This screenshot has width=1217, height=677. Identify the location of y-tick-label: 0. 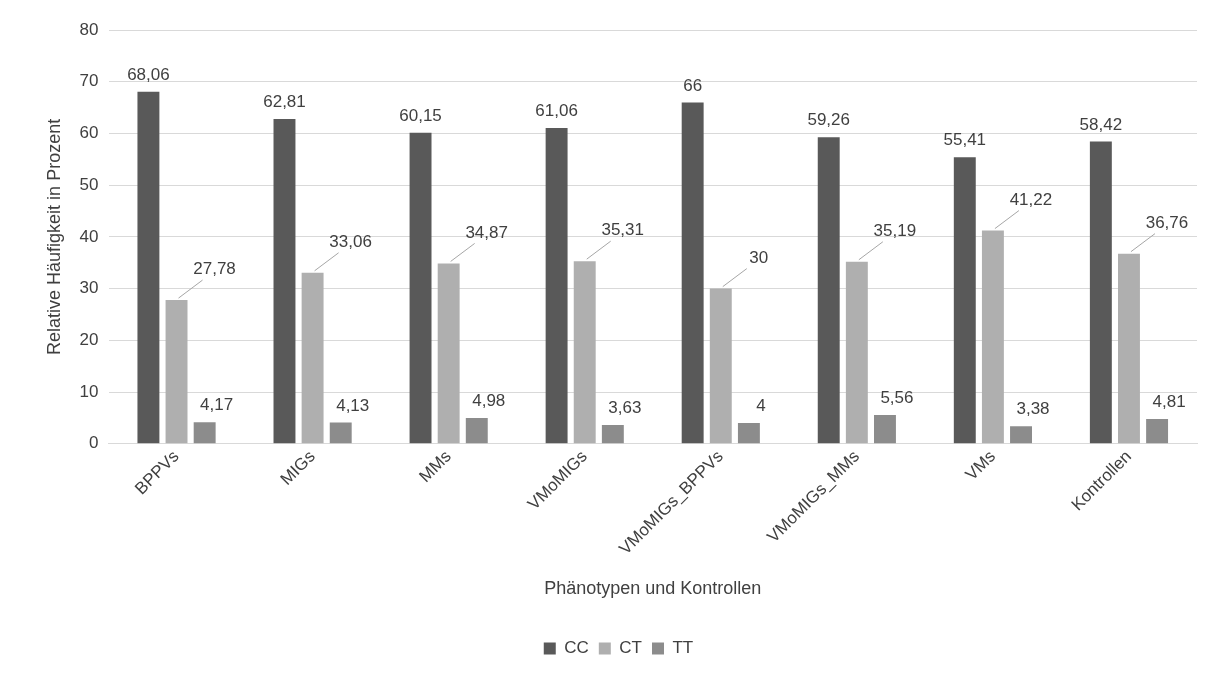
(94, 443).